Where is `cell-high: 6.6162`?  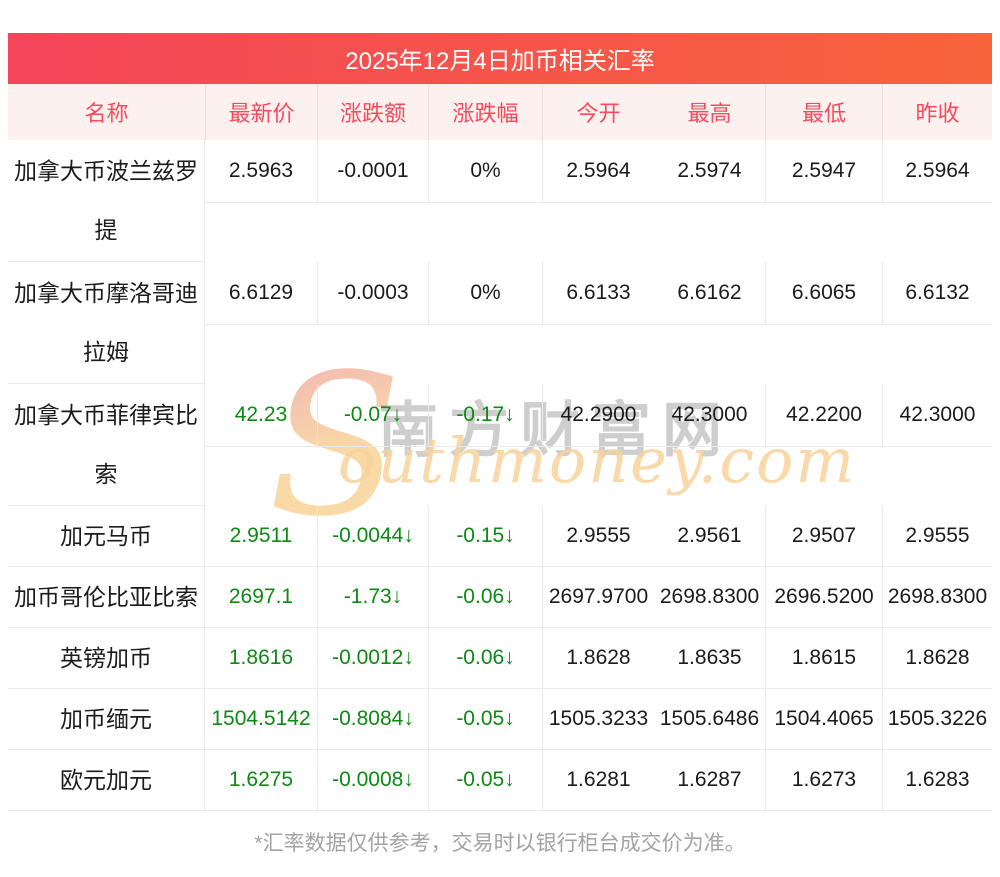 cell-high: 6.6162 is located at coordinates (709, 293).